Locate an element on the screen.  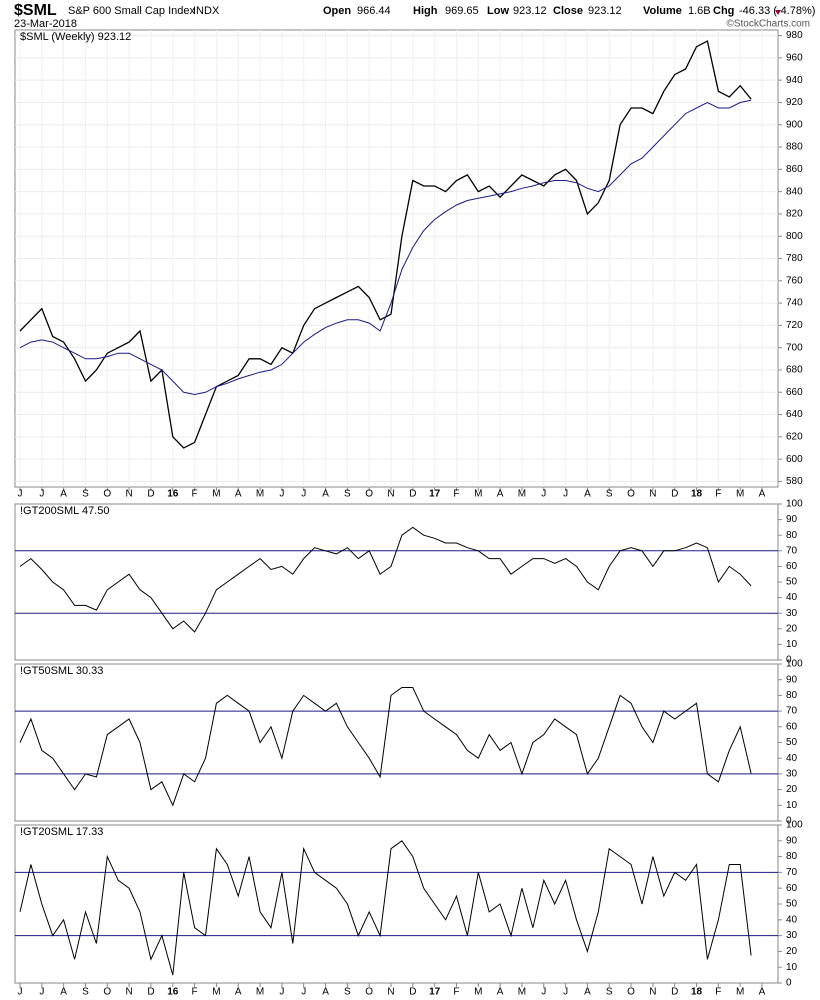
panel-legend: !GT20SML 17.33 is located at coordinates (61, 832).